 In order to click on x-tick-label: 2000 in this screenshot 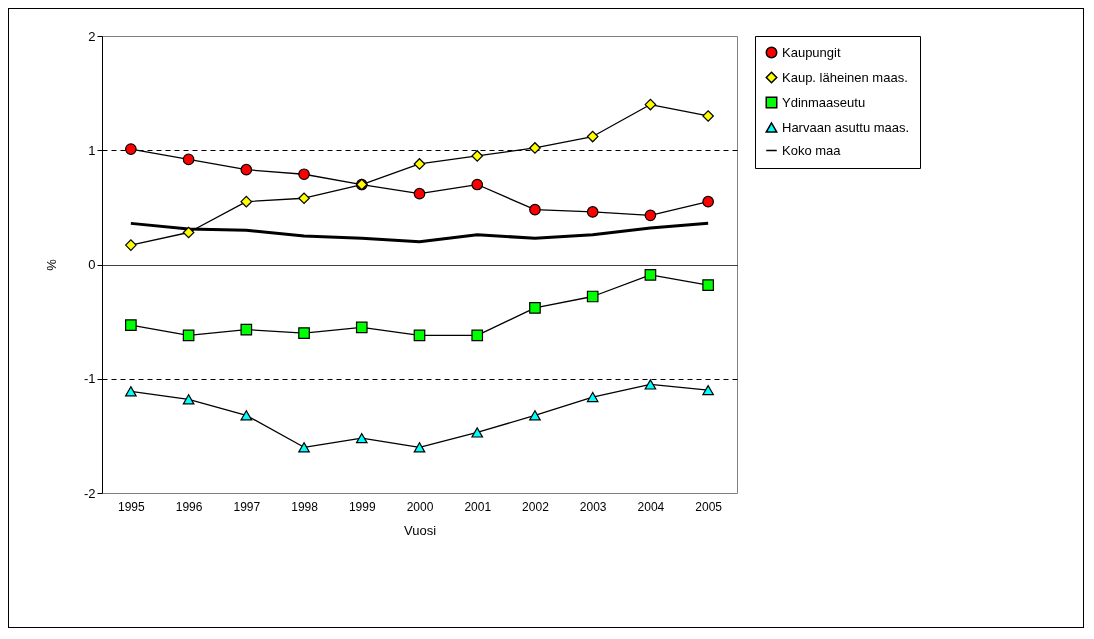, I will do `click(420, 506)`.